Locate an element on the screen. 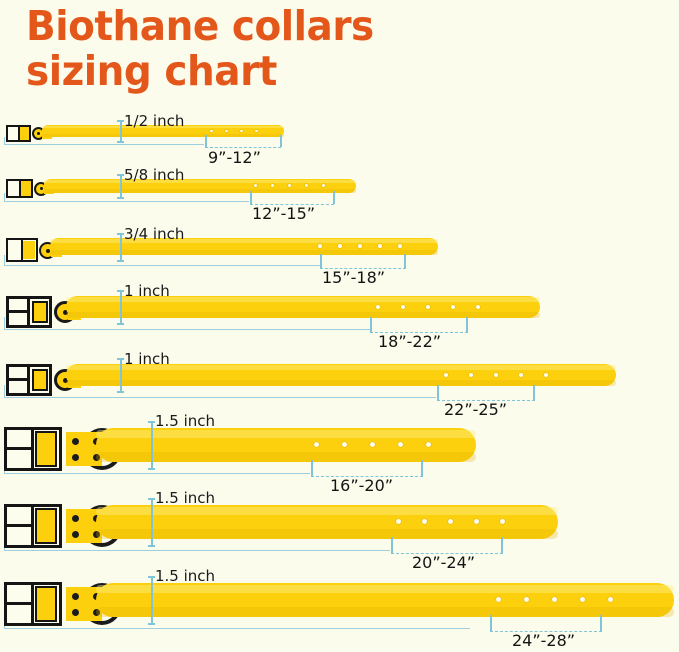  chart-title: Biothane collars sizing chart is located at coordinates (241, 49).